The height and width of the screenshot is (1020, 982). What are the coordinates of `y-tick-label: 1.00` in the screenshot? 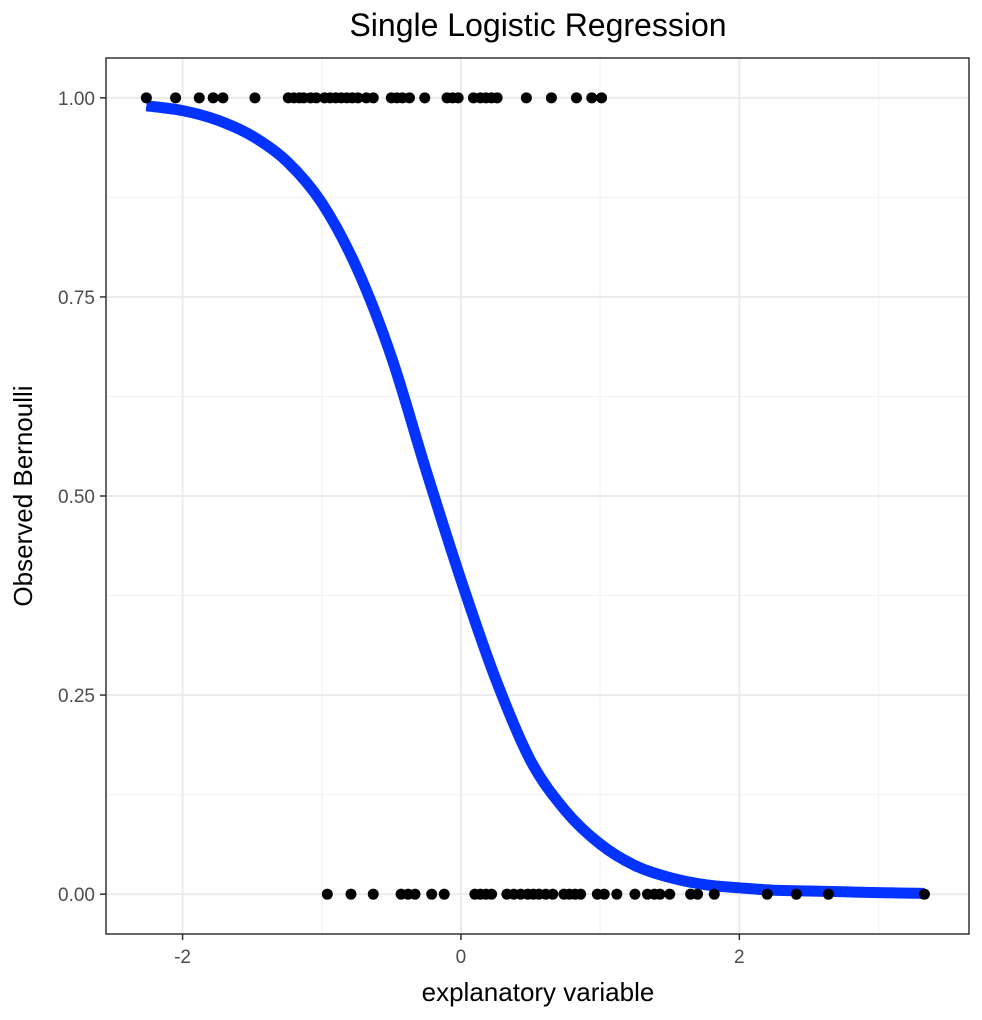 It's located at (76, 99).